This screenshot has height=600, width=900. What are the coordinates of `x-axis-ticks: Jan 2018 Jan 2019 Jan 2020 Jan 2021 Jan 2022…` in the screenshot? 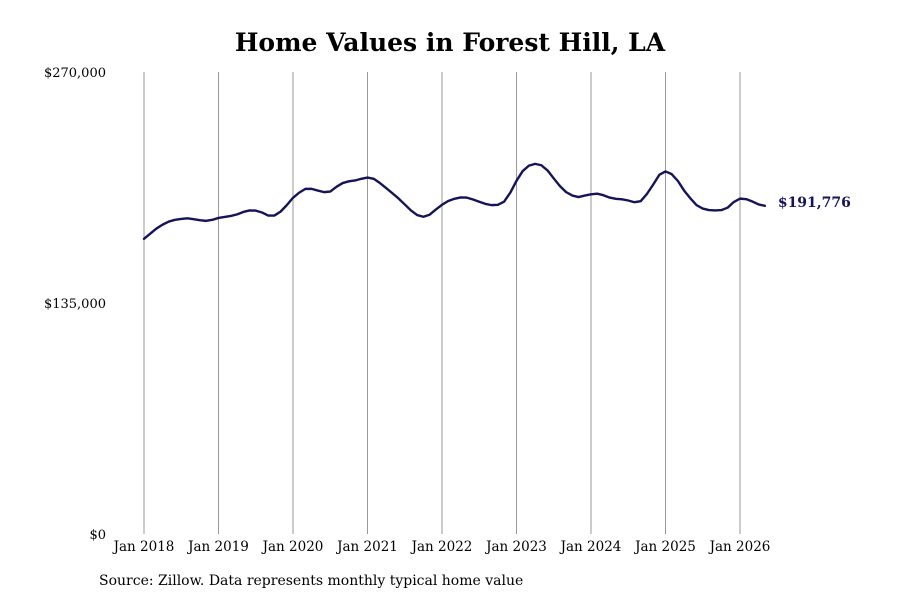 It's located at (441, 547).